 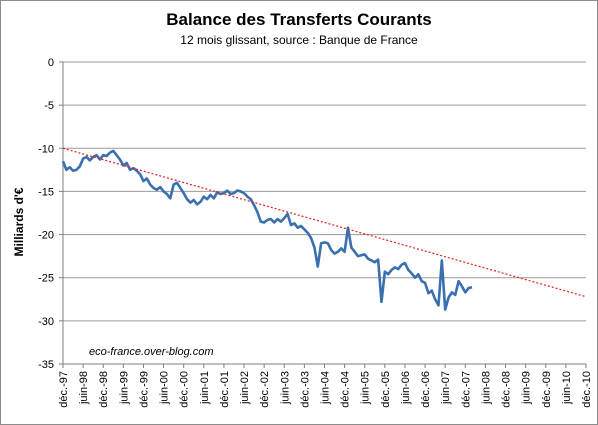 I want to click on x-tick-label: déc.-09, so click(x=547, y=389).